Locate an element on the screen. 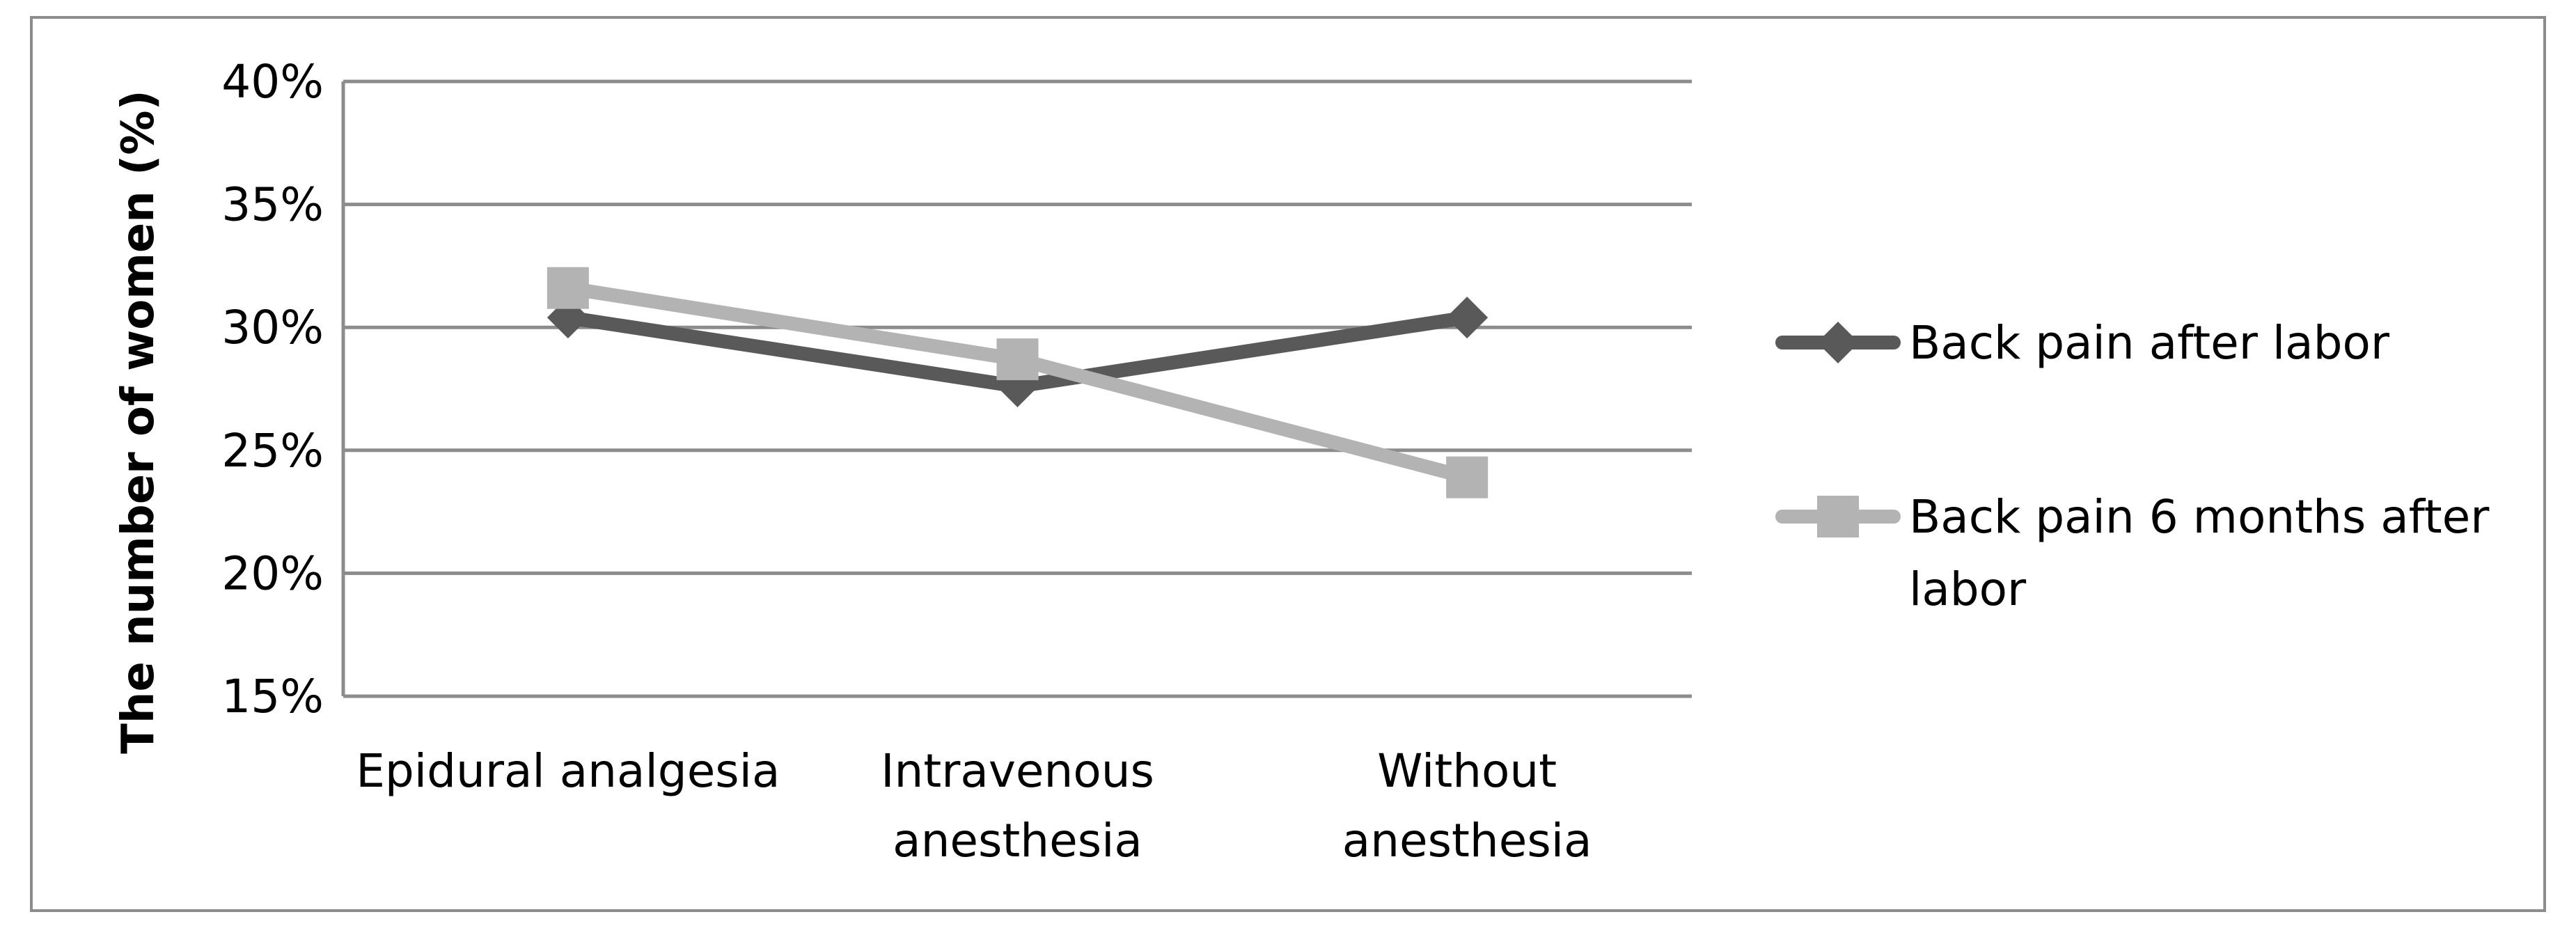  legend-label: labor is located at coordinates (1968, 589).